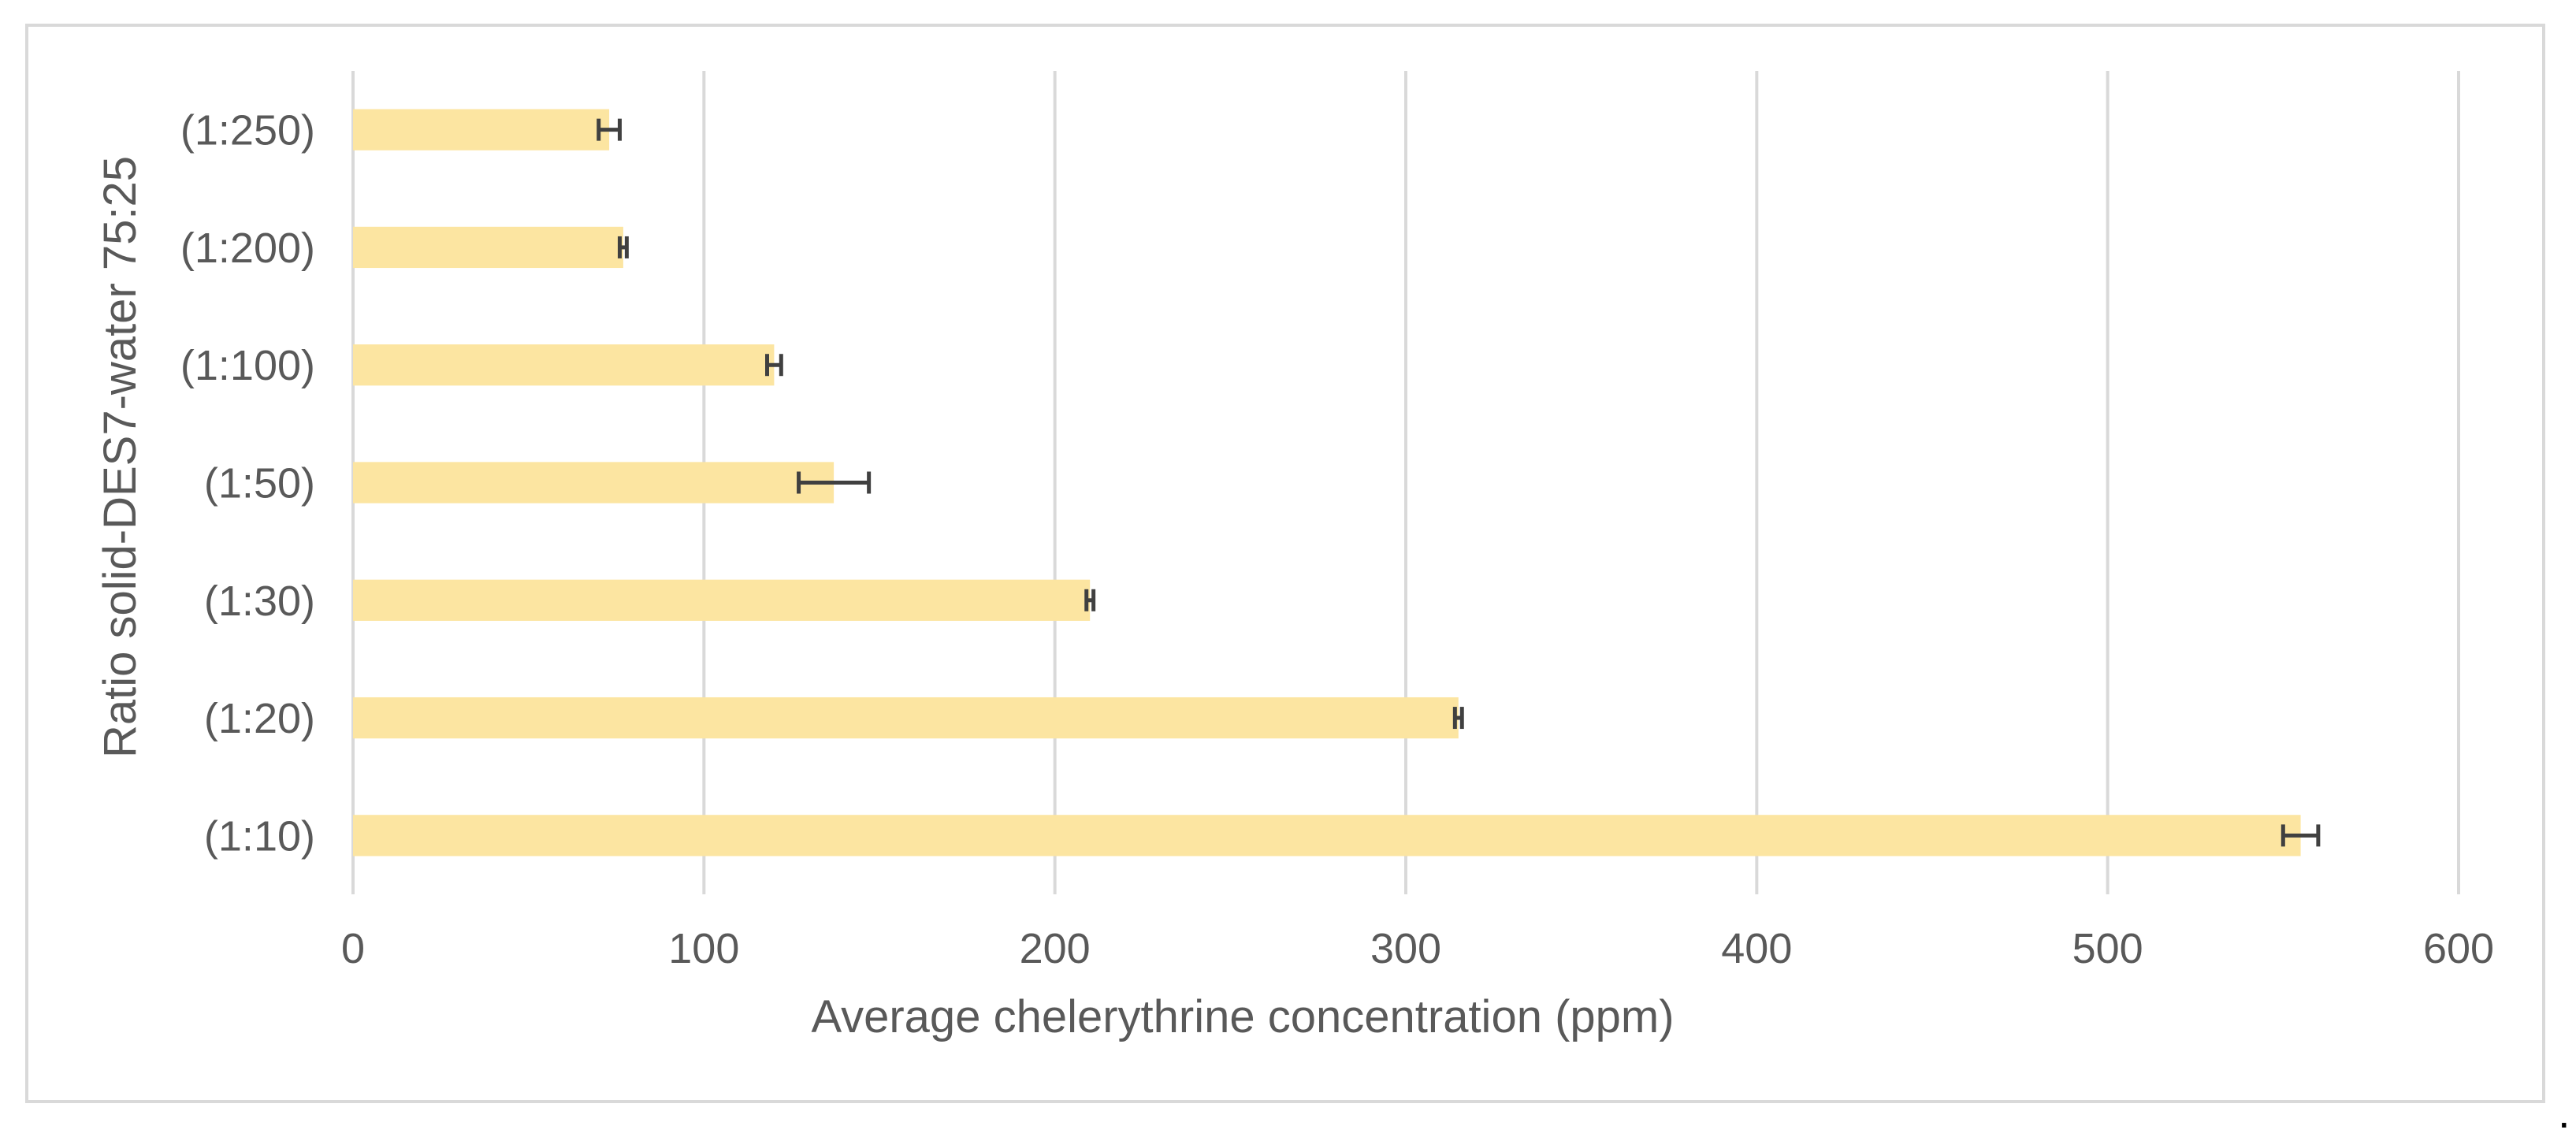 This screenshot has width=2576, height=1137. I want to click on y-tick-label: (1:10), so click(259, 836).